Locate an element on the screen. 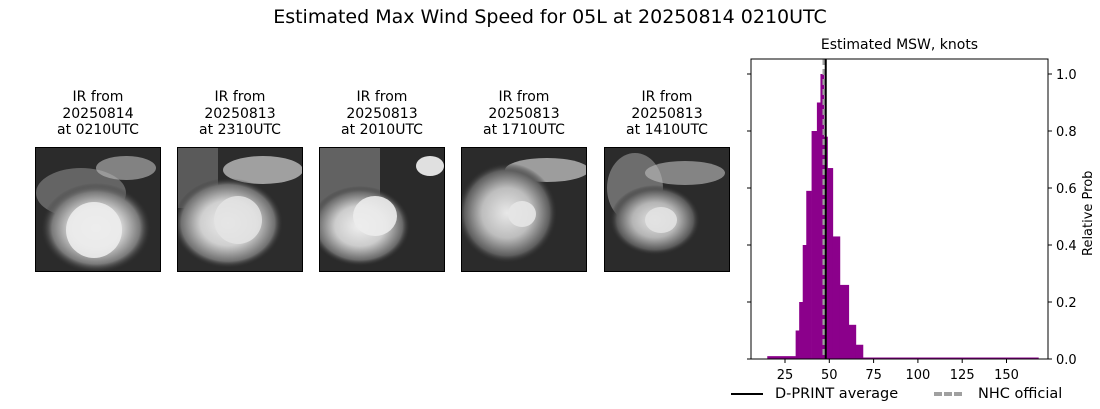 The image size is (1100, 409). legend-nhc: NHC official is located at coordinates (998, 394).